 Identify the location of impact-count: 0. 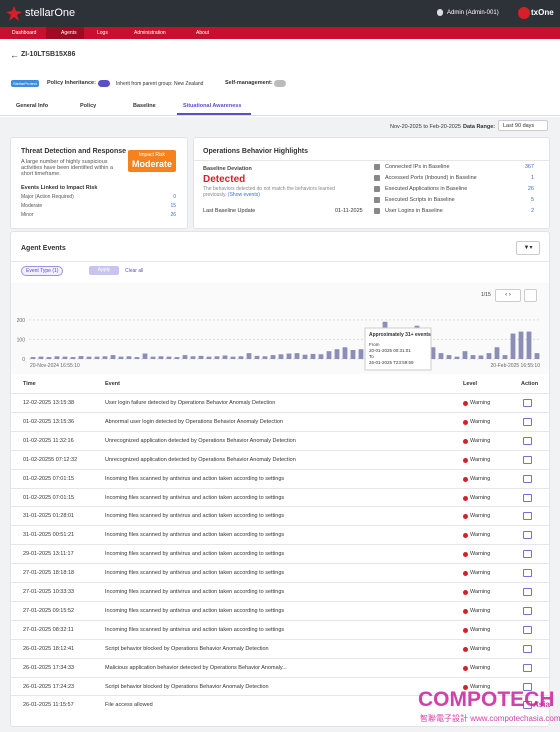
(174, 197).